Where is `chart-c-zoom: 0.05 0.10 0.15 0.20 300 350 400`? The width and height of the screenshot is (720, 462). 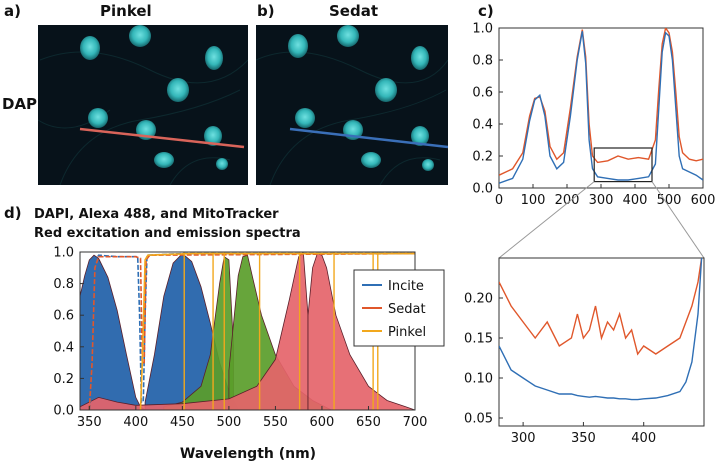 chart-c-zoom: 0.05 0.10 0.15 0.20 300 350 400 is located at coordinates (584, 351).